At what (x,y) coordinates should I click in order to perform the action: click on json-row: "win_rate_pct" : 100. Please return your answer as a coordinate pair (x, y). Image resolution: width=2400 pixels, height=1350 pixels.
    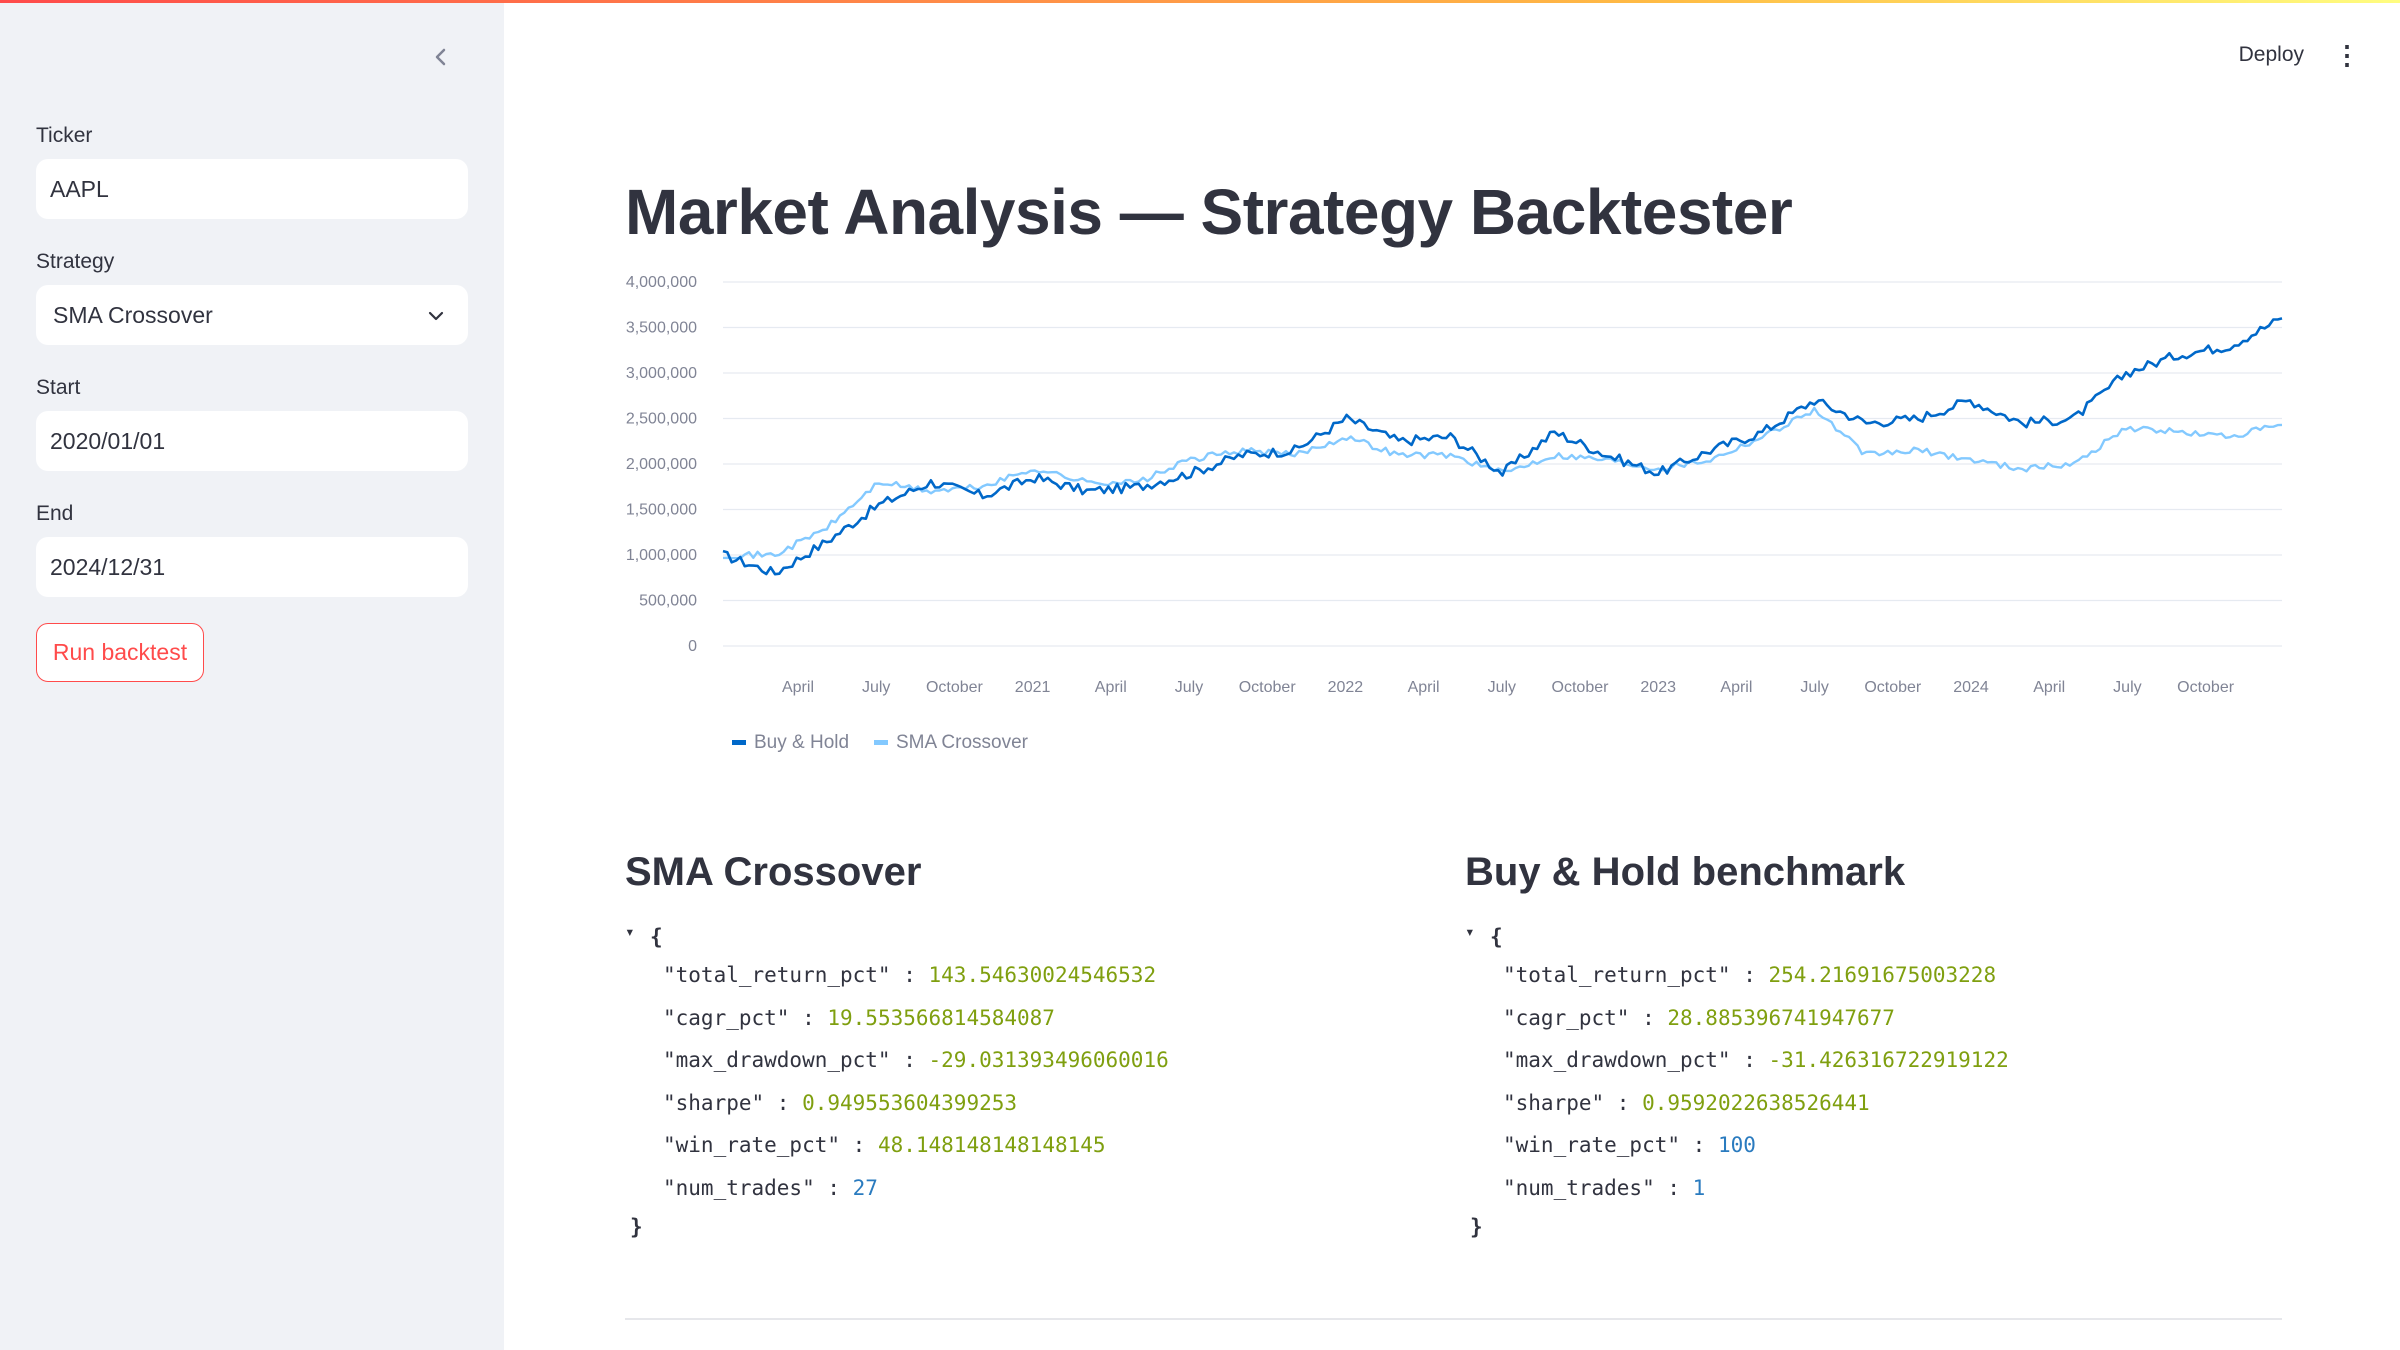
    Looking at the image, I should click on (1629, 1145).